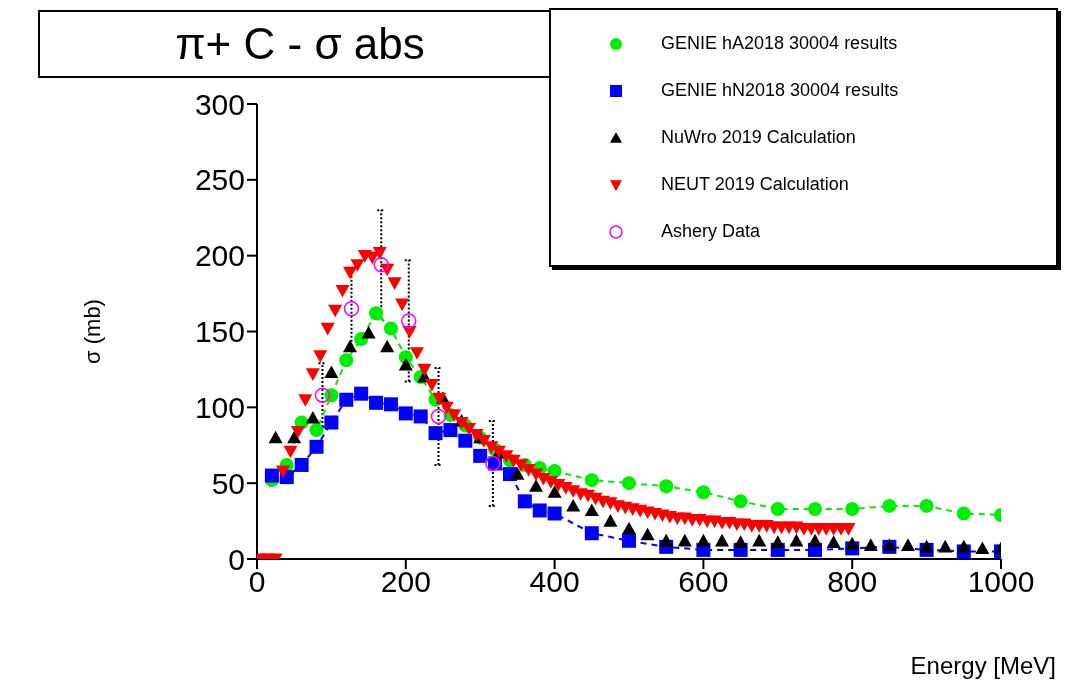  What do you see at coordinates (236, 559) in the screenshot?
I see `y-tick-label: 0` at bounding box center [236, 559].